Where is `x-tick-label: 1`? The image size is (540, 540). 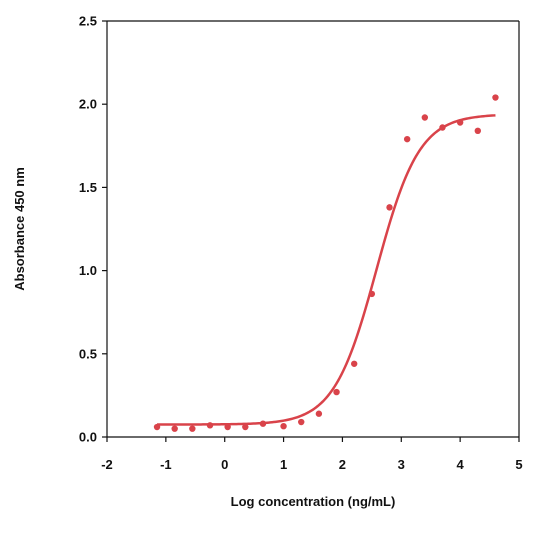
x-tick-label: 1 is located at coordinates (283, 464).